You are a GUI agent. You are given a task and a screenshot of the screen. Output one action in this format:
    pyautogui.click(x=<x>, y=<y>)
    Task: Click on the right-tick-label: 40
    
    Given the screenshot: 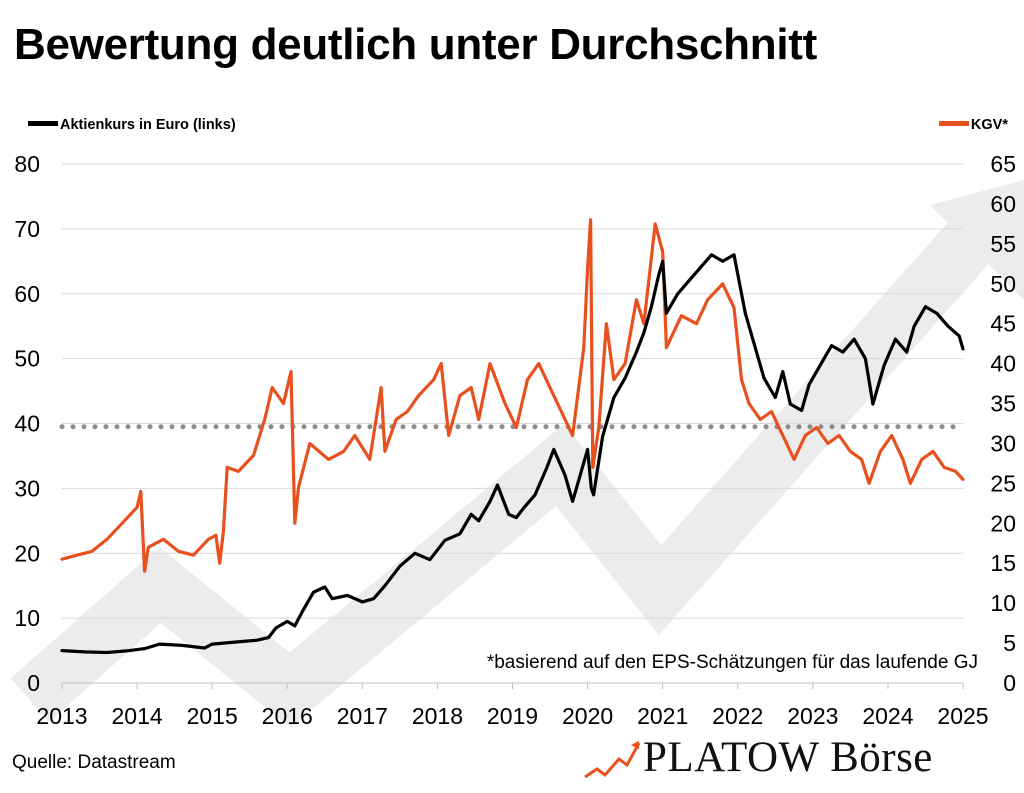 What is the action you would take?
    pyautogui.click(x=1003, y=364)
    